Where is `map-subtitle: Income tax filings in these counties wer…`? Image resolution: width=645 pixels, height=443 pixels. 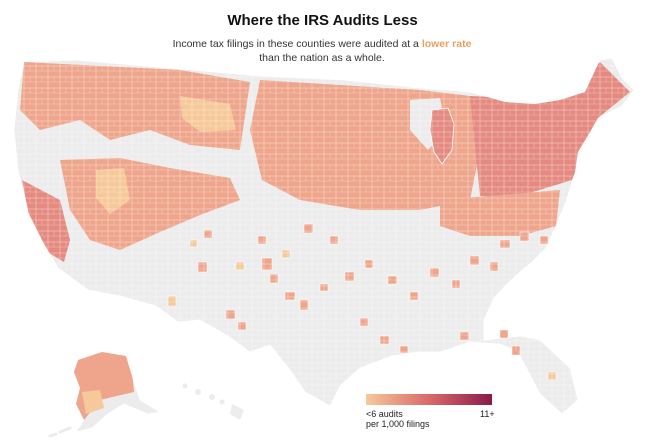
map-subtitle: Income tax filings in these counties wer… is located at coordinates (322, 51).